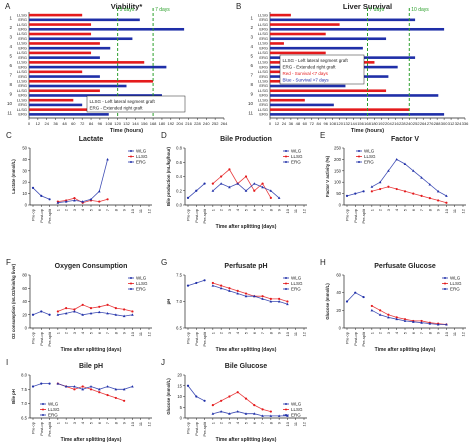 Image resolution: width=474 pixels, height=444 pixels. Describe the element at coordinates (24, 170) in the screenshot. I see `y-tick-label: 30` at that location.